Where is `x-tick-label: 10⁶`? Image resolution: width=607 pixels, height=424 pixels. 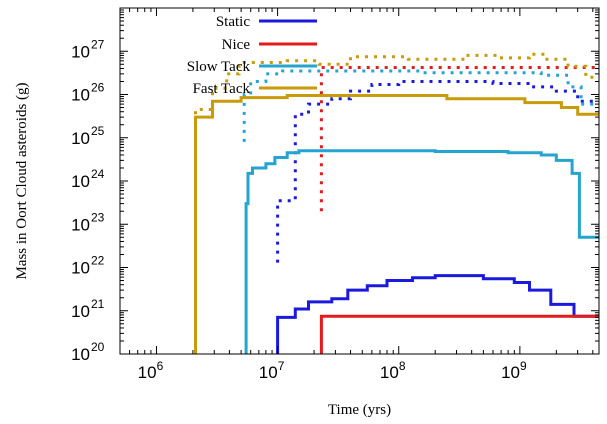
x-tick-label: 10⁶ is located at coordinates (151, 370).